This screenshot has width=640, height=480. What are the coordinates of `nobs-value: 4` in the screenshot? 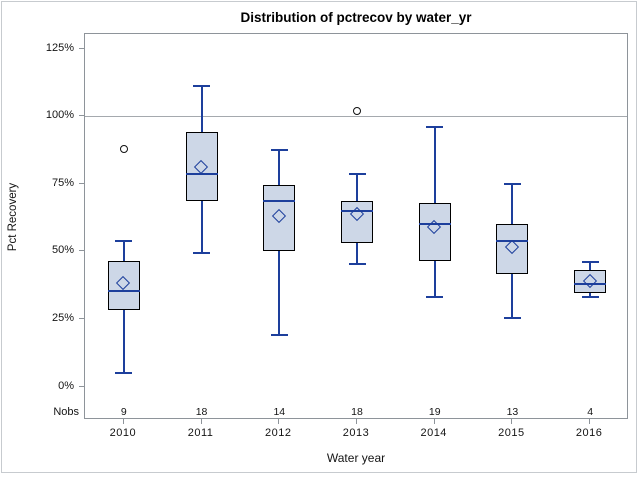 It's located at (590, 412).